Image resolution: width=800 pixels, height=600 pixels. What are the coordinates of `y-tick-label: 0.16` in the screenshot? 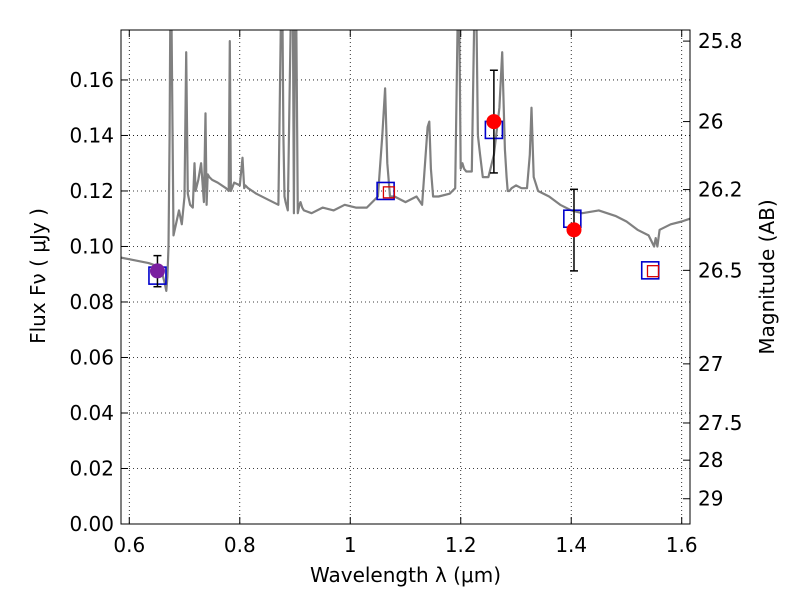 It's located at (91, 80).